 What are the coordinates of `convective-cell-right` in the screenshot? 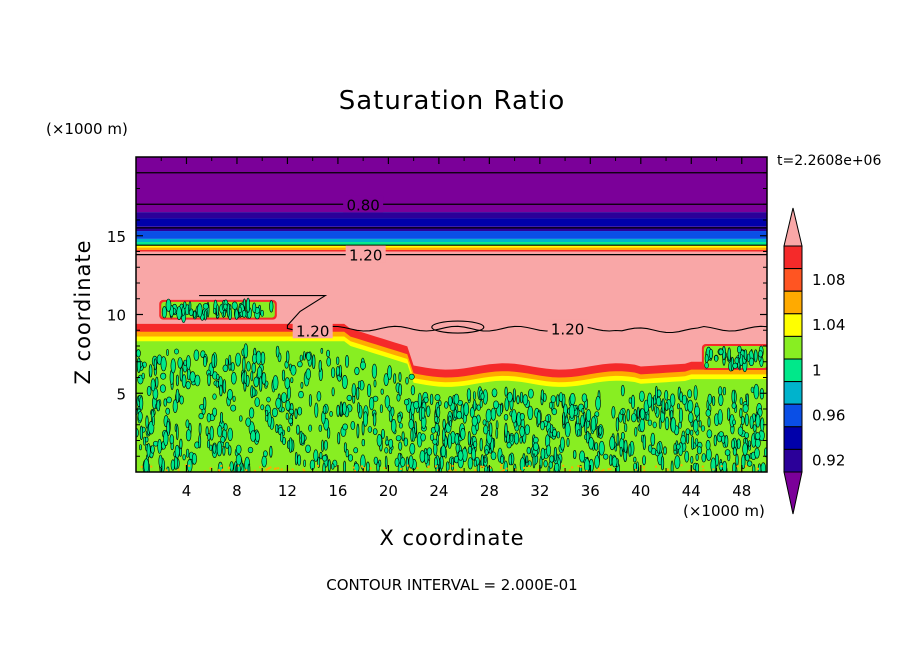 It's located at (711, 354).